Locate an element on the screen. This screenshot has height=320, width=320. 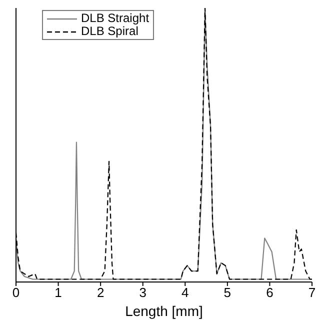
legend-label: DLB Straight is located at coordinates (115, 18).